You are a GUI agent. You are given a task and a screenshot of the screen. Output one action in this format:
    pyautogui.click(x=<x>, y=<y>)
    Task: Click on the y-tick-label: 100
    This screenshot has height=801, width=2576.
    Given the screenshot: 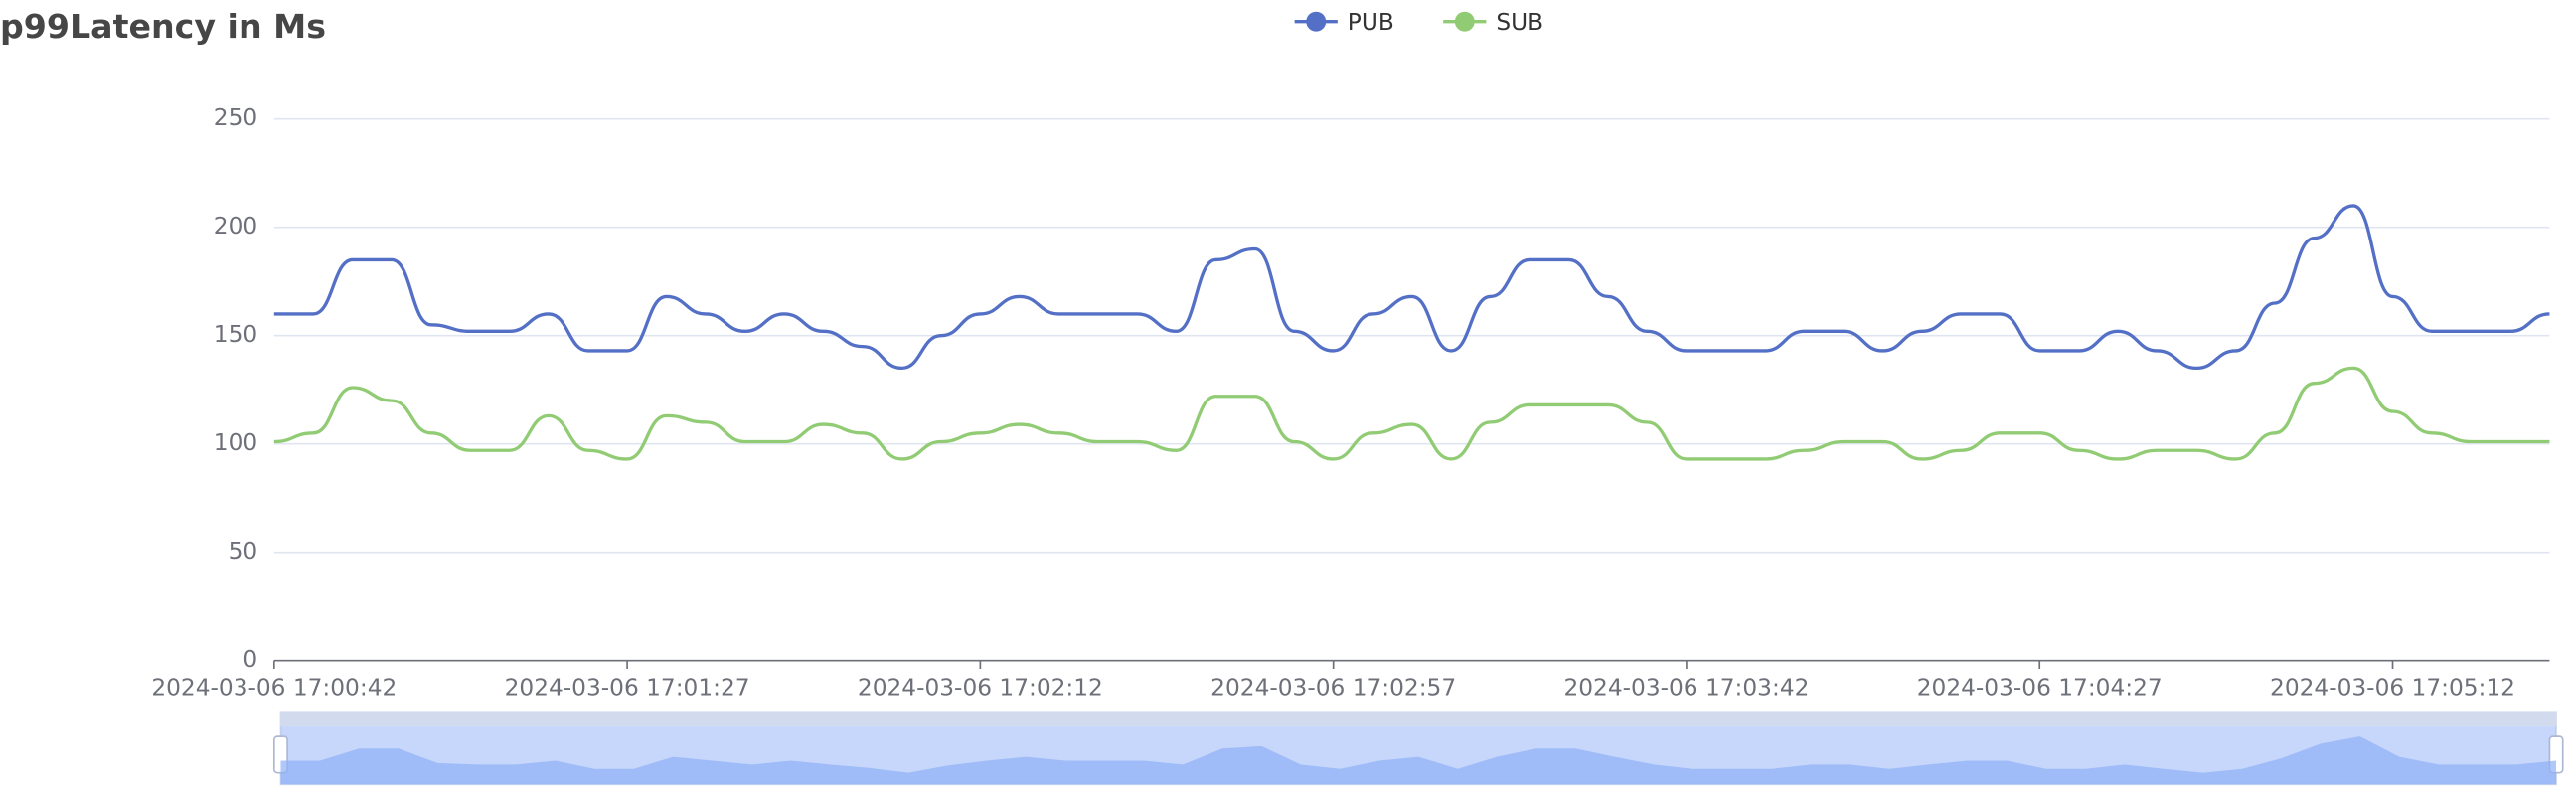 What is the action you would take?
    pyautogui.click(x=235, y=442)
    